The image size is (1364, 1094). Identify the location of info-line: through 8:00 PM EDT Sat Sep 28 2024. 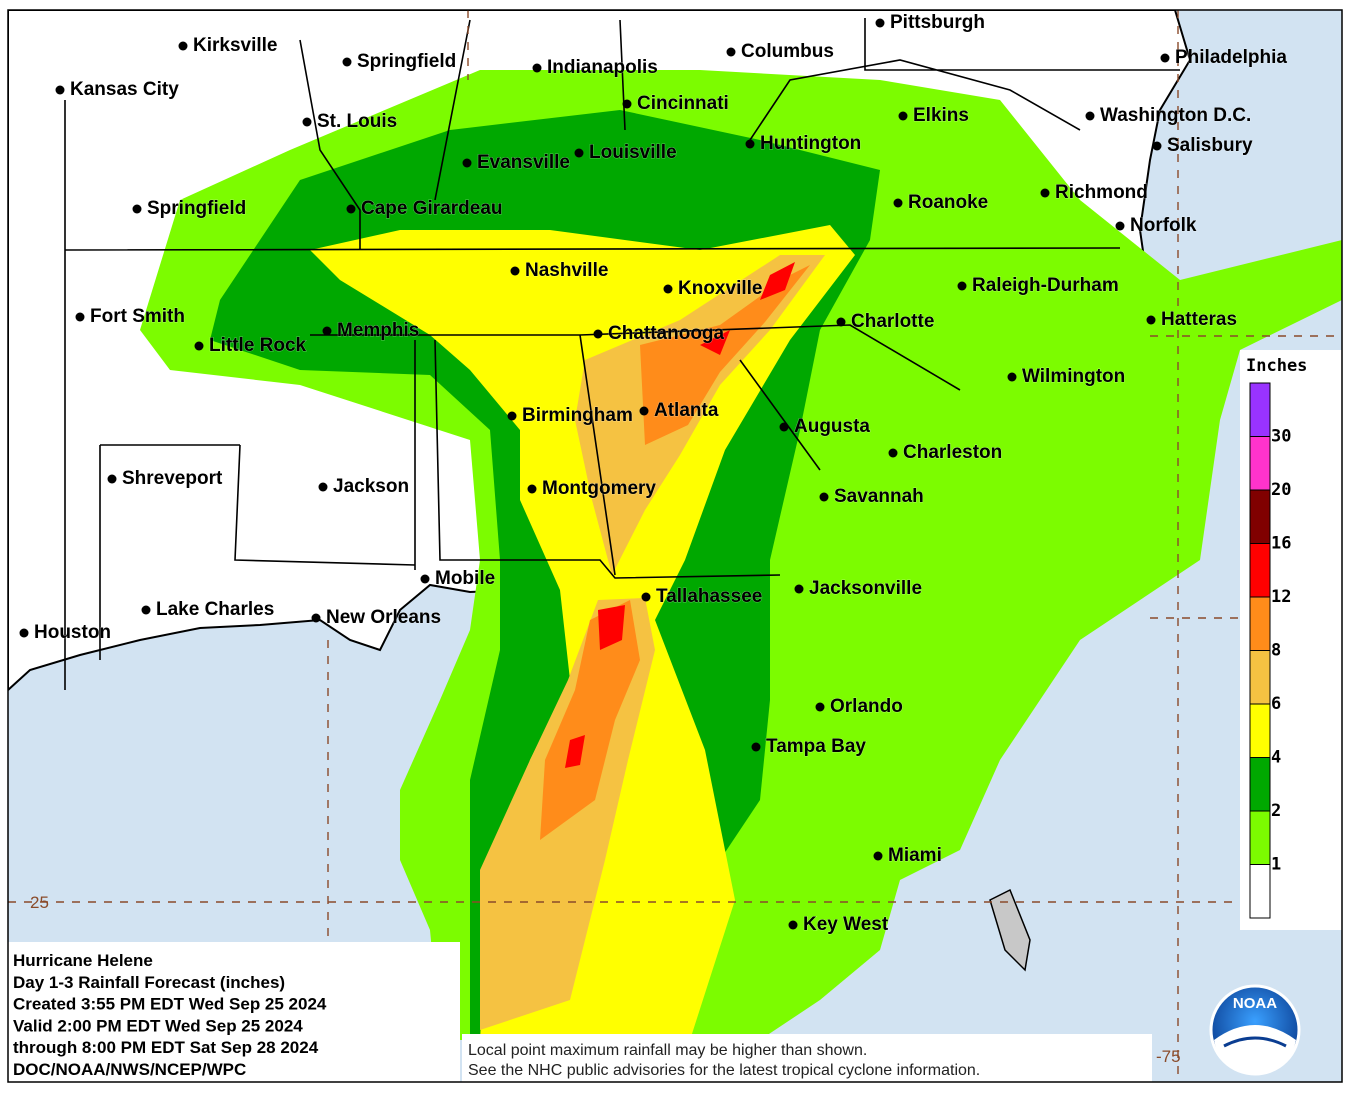
(166, 1047).